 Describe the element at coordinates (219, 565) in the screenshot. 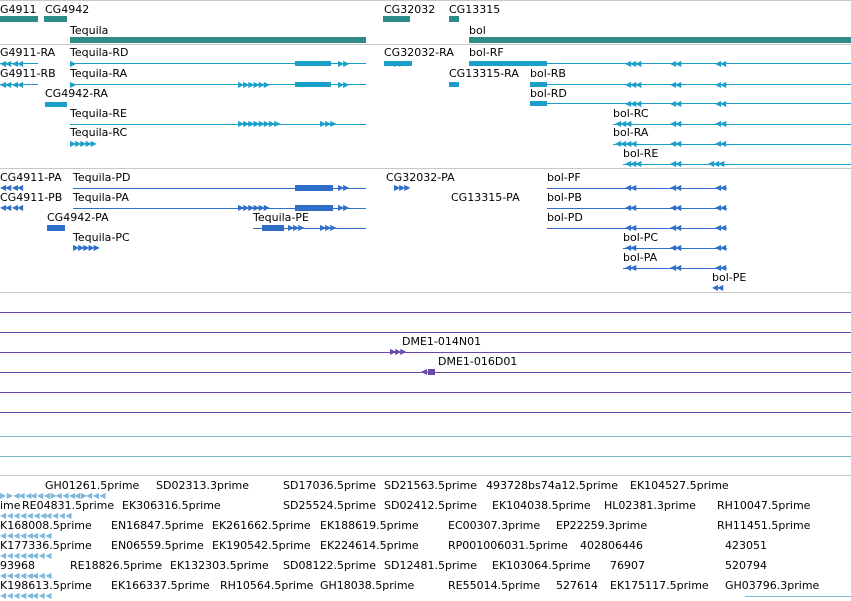

I see `est-label: EK132303.5prime` at that location.